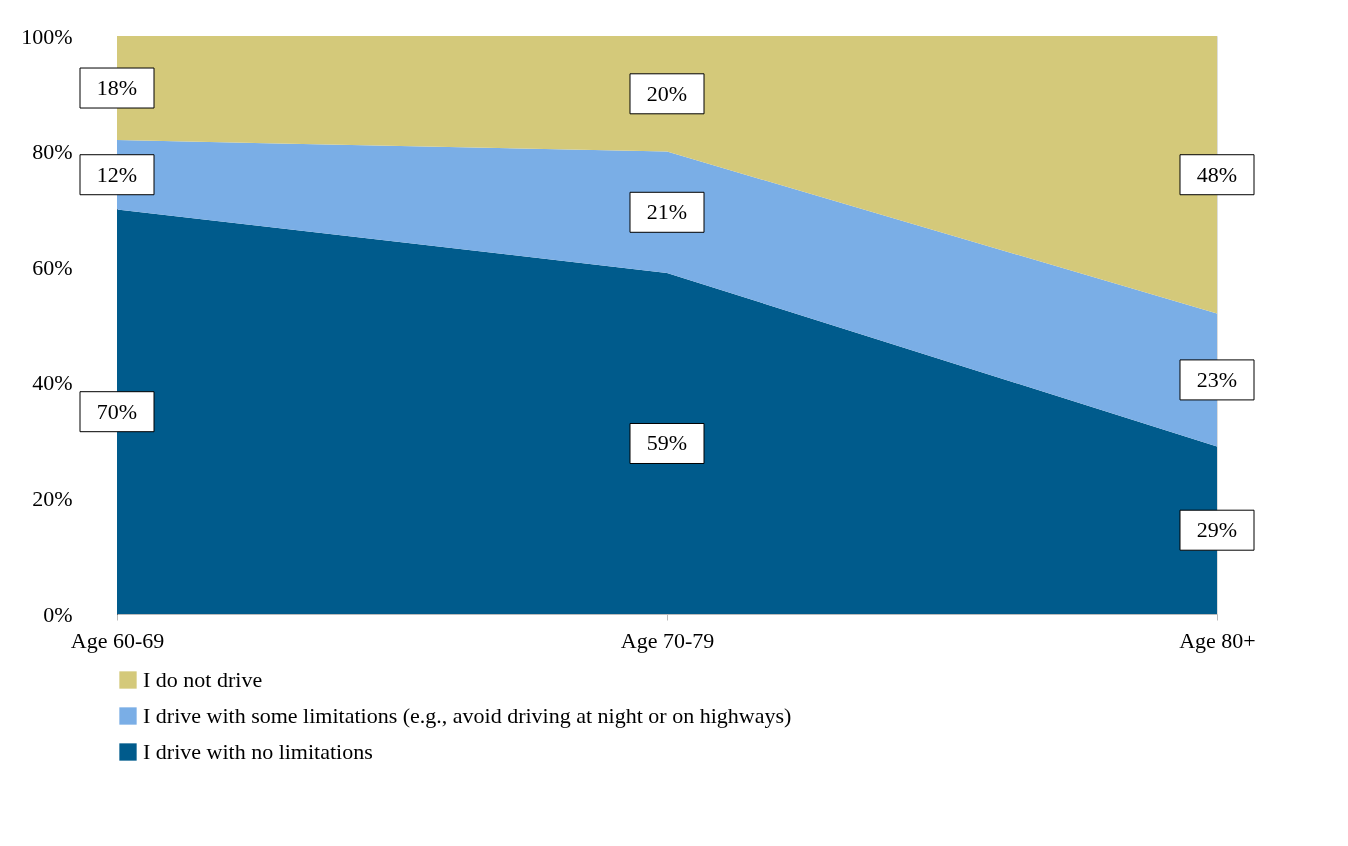  What do you see at coordinates (58, 614) in the screenshot?
I see `y-tick-label: 0%` at bounding box center [58, 614].